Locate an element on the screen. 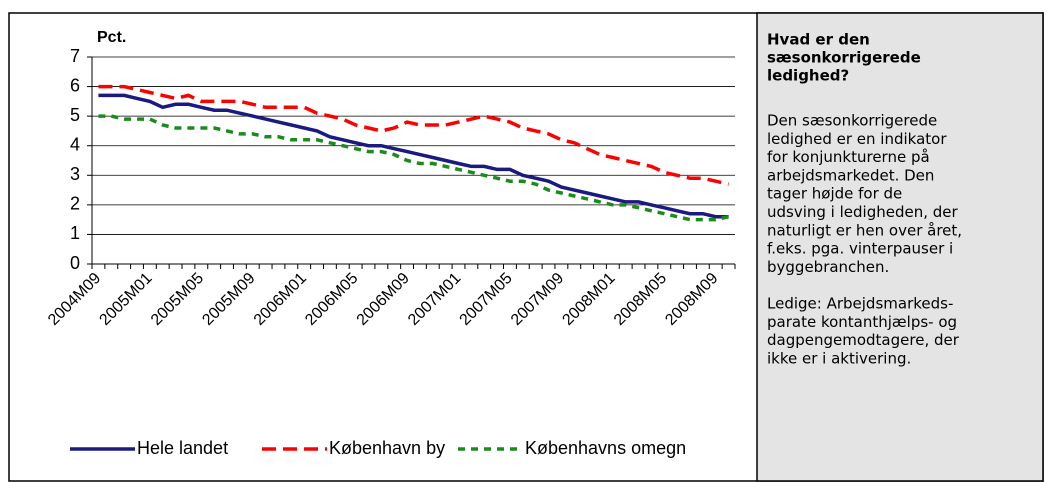 This screenshot has width=1047, height=482. legend-label: Hele landet is located at coordinates (182, 448).